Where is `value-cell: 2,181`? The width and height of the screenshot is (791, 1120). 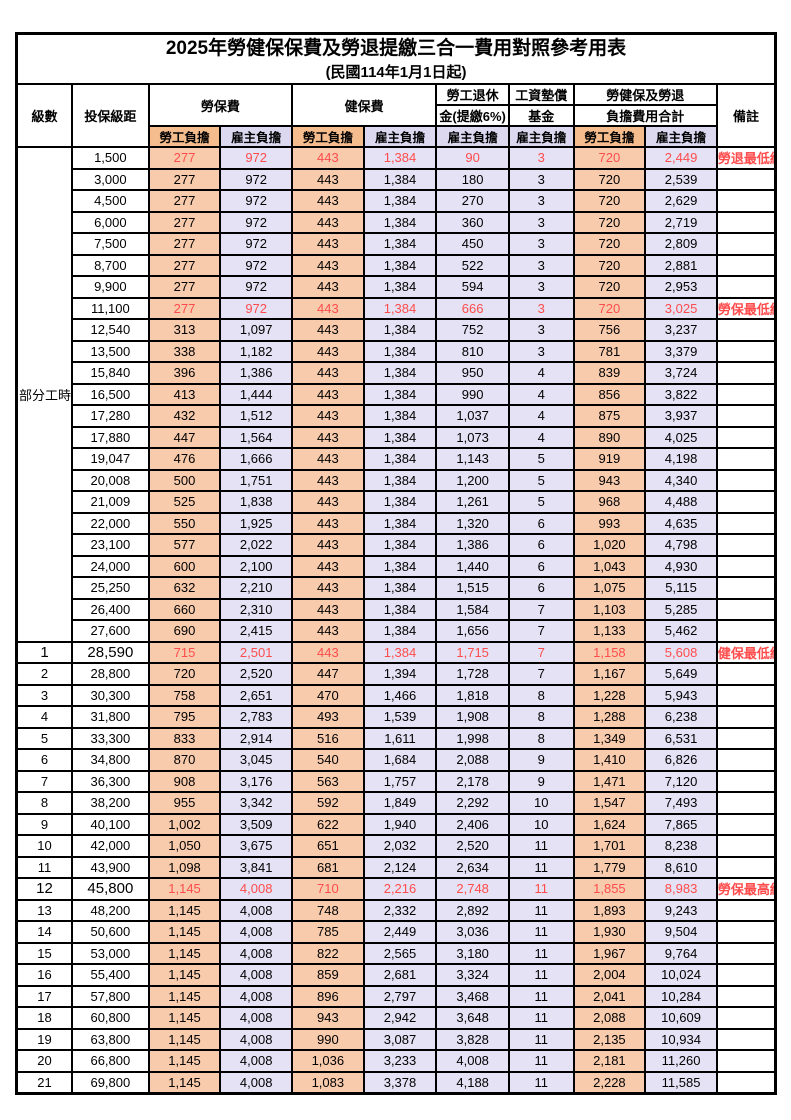 value-cell: 2,181 is located at coordinates (609, 1061).